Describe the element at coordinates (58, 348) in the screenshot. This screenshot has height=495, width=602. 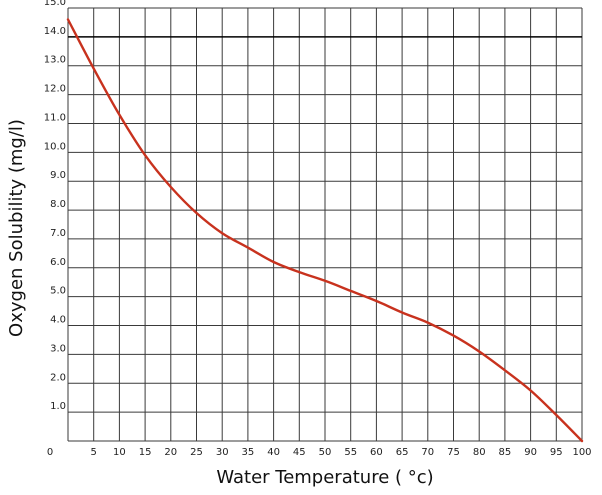
I see `y-tick-label: 3.0` at that location.